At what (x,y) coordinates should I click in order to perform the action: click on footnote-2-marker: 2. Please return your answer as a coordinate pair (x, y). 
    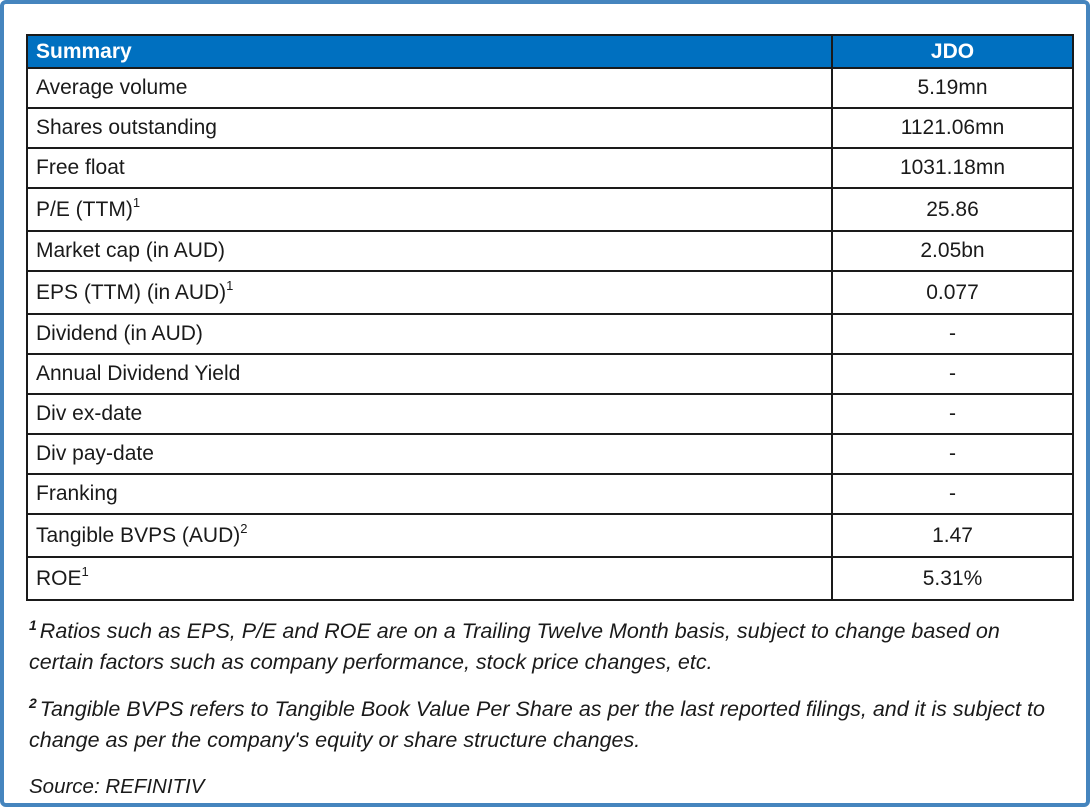
    Looking at the image, I should click on (33, 702).